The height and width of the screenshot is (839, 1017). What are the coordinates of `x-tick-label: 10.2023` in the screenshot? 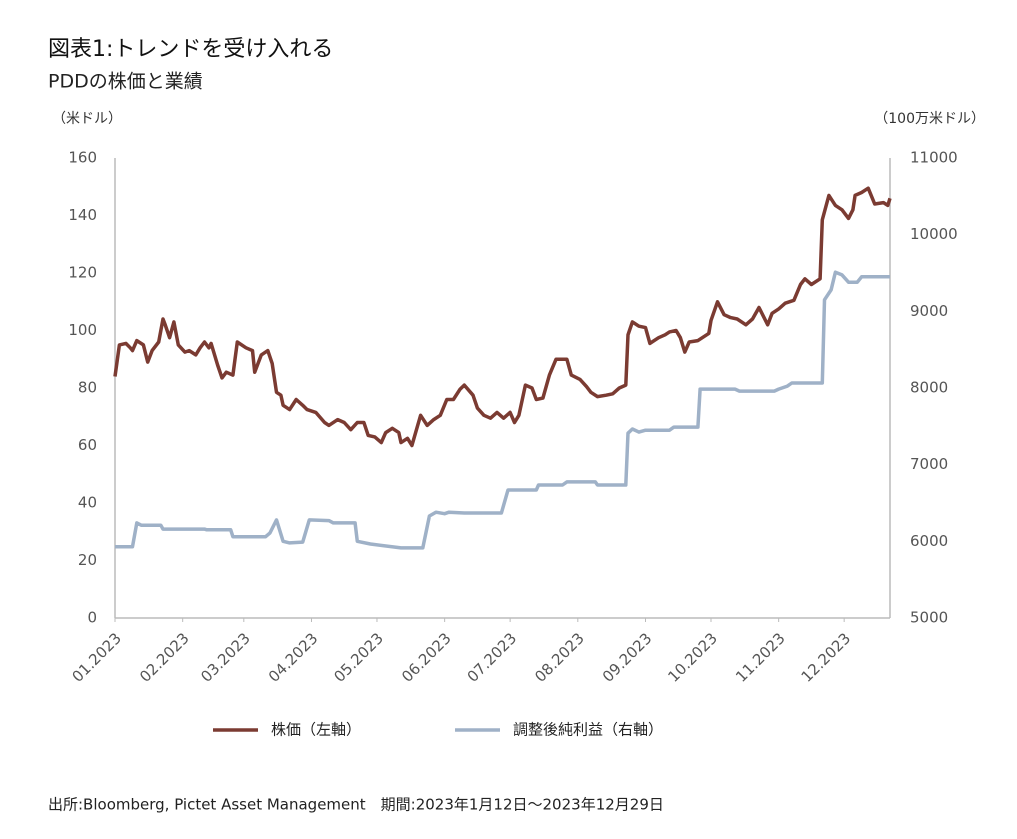 It's located at (692, 657).